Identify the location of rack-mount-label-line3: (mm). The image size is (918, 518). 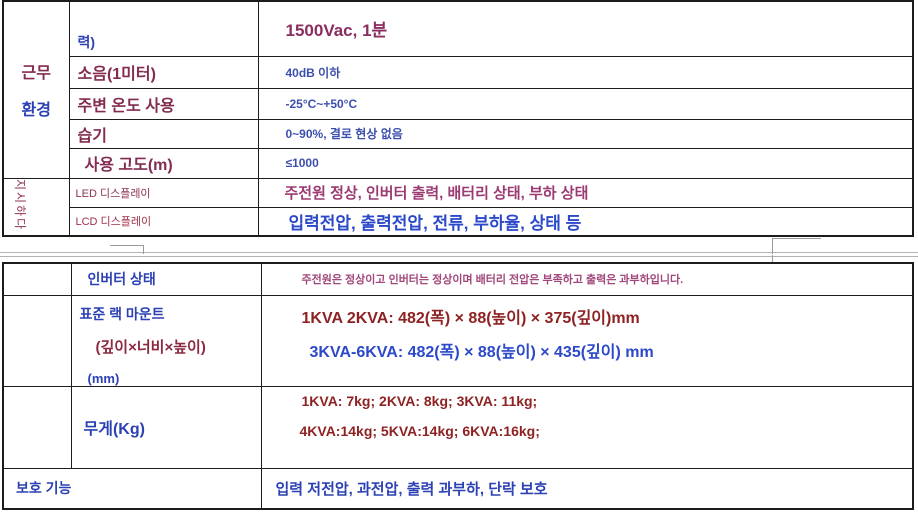
(103, 378).